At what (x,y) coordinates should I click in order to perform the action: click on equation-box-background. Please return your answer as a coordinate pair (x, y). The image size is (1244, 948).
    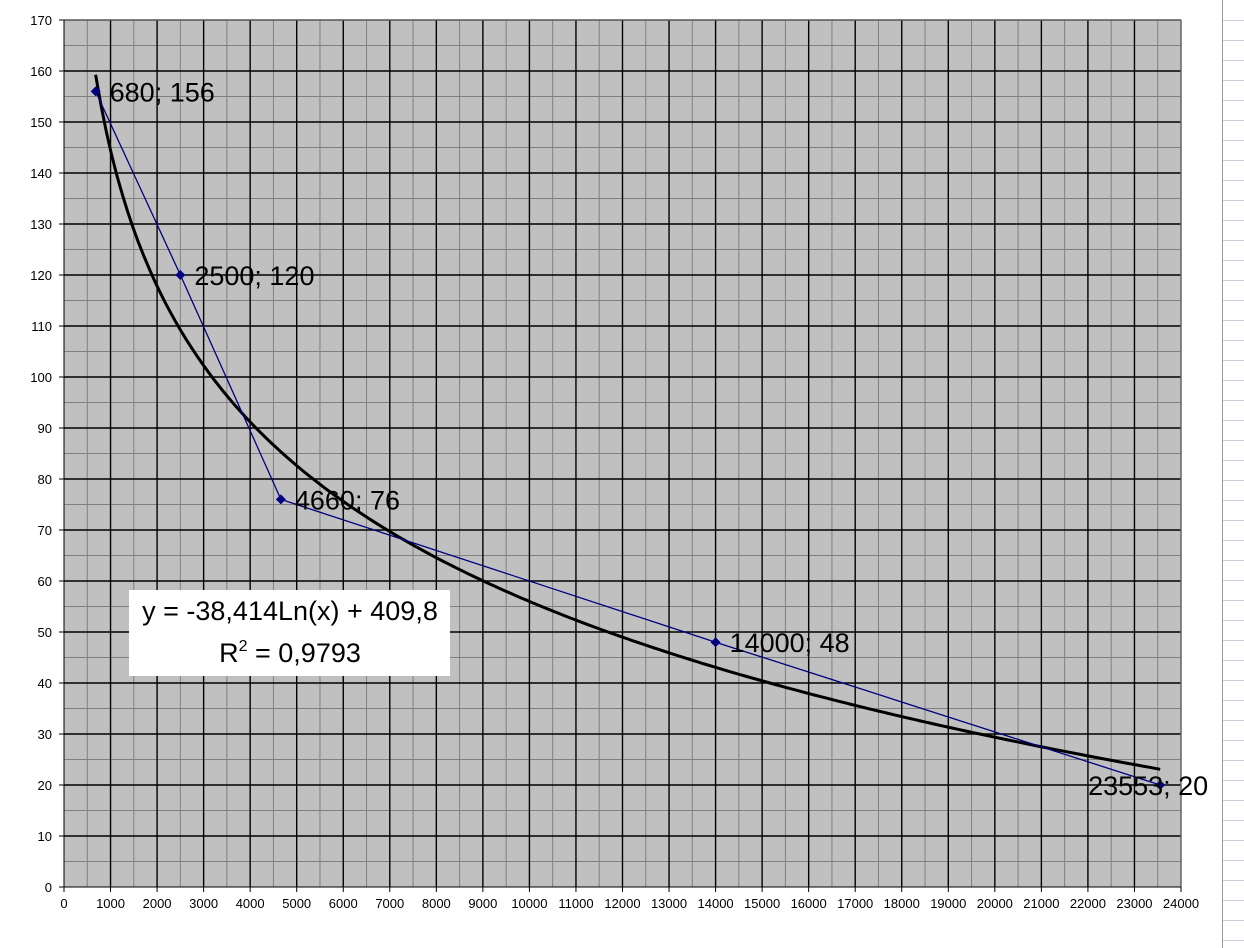
    Looking at the image, I should click on (289, 633).